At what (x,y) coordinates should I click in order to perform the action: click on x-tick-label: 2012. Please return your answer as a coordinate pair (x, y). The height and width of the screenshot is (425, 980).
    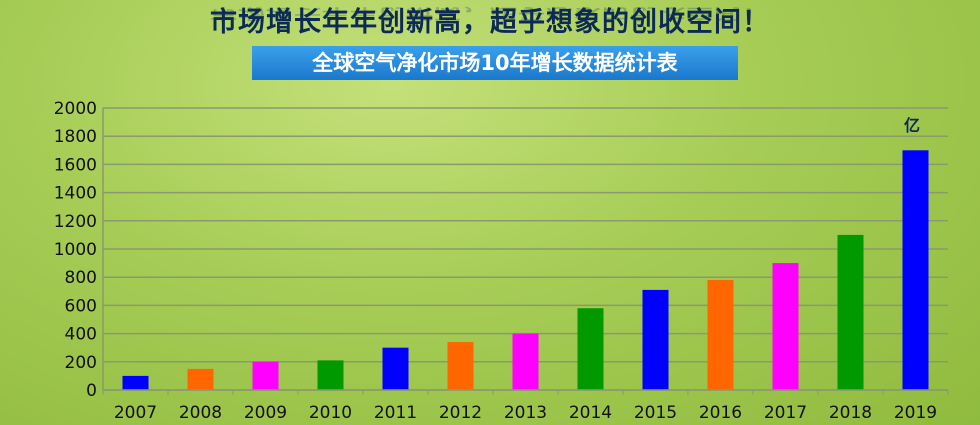
    Looking at the image, I should click on (460, 413).